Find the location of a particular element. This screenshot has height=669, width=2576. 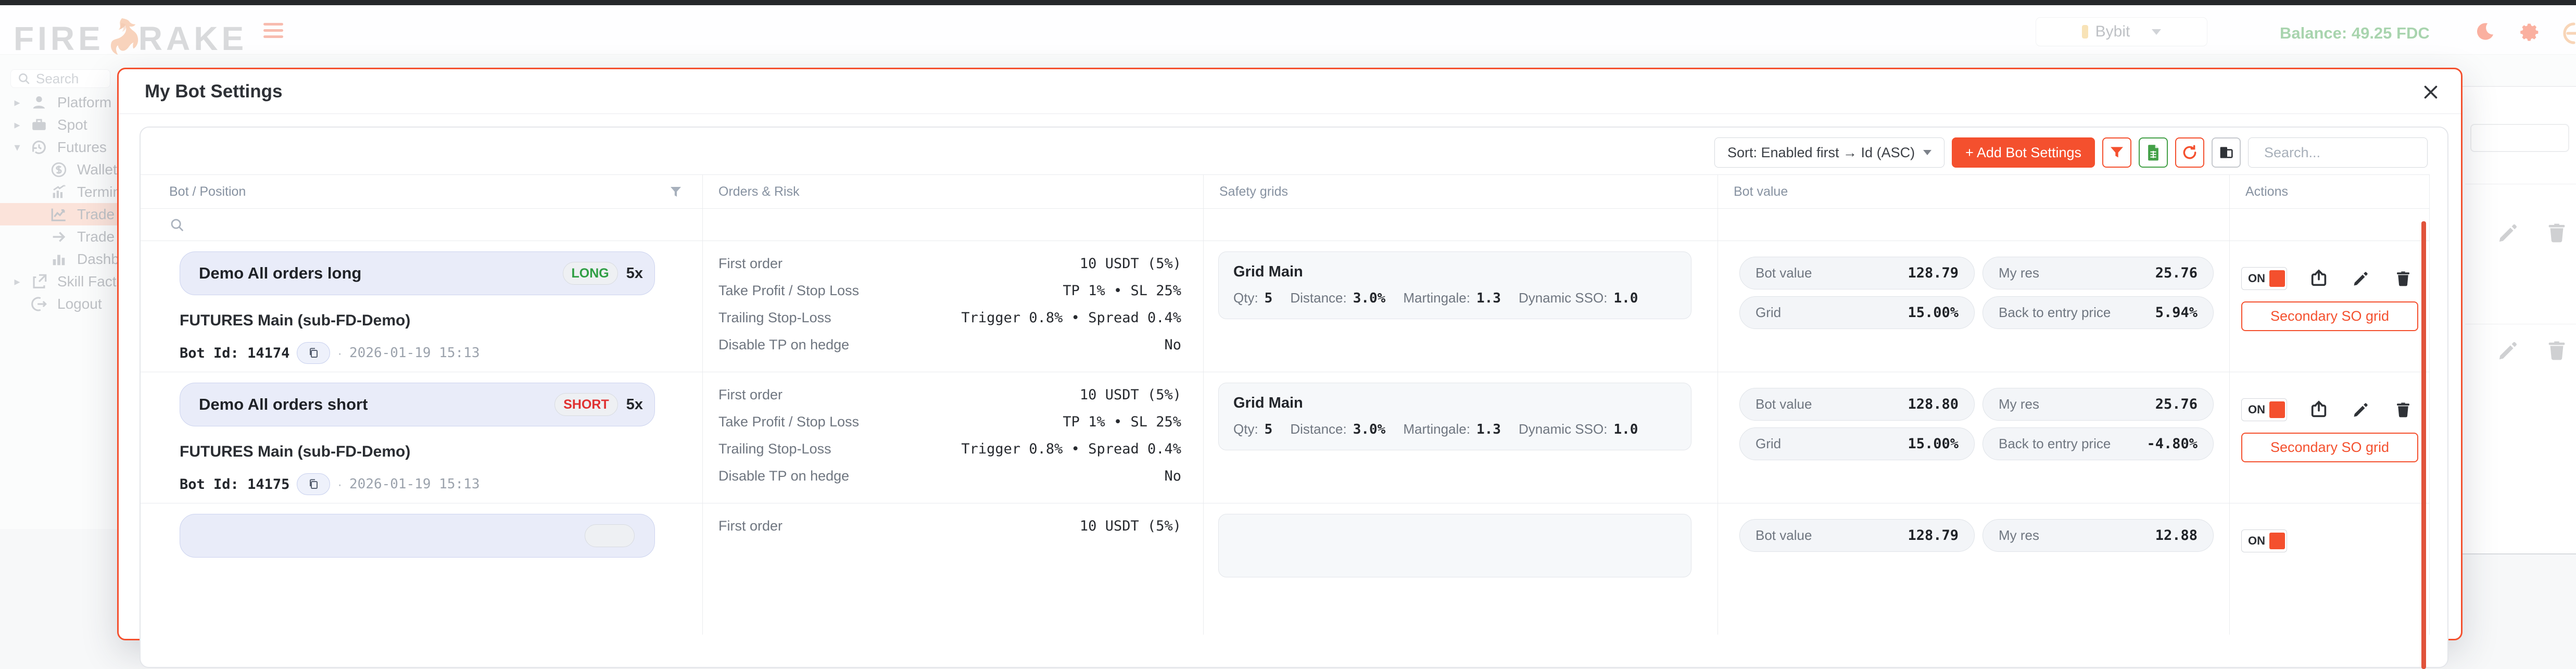

bot-id-label: Bot Id: 14175 is located at coordinates (235, 485).